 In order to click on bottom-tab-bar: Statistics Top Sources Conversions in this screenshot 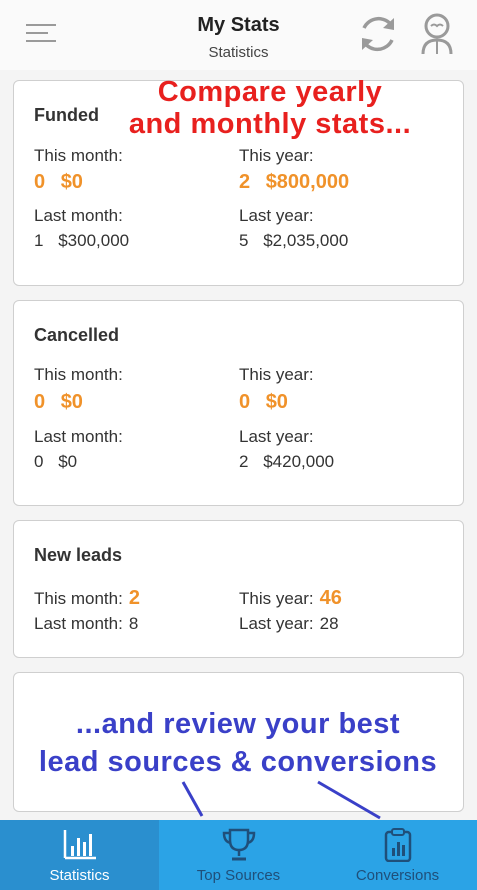, I will do `click(238, 855)`.